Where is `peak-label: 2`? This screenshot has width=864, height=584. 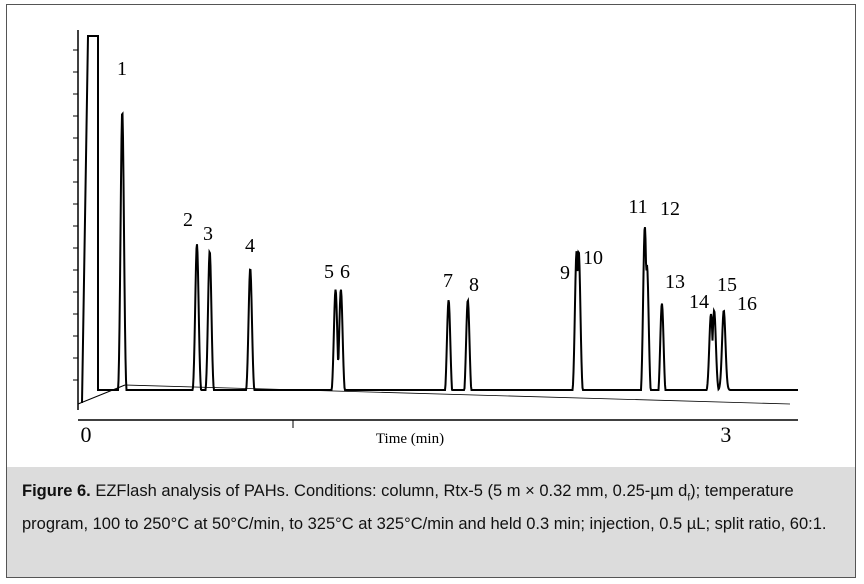 peak-label: 2 is located at coordinates (188, 220).